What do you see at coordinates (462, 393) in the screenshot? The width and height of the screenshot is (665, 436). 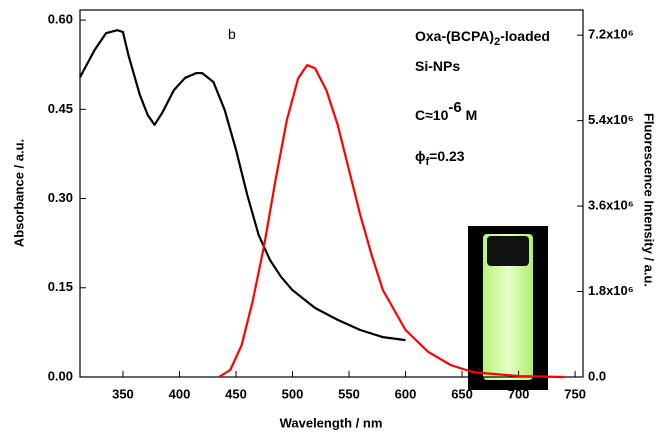 I see `x-tick-label: 650` at bounding box center [462, 393].